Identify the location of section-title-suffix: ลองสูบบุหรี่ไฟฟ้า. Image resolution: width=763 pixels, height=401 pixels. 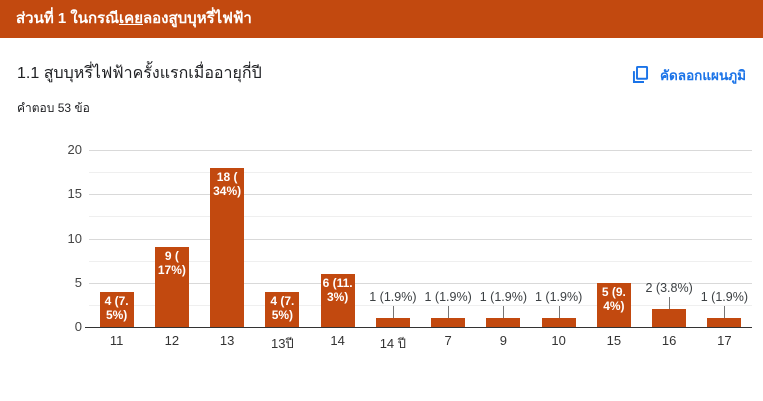
(197, 18).